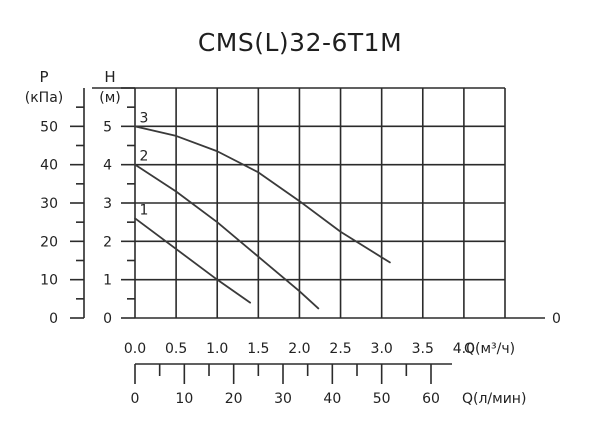 The height and width of the screenshot is (430, 600). I want to click on flow-lmin-axis-label: Q(л/мин), so click(494, 399).